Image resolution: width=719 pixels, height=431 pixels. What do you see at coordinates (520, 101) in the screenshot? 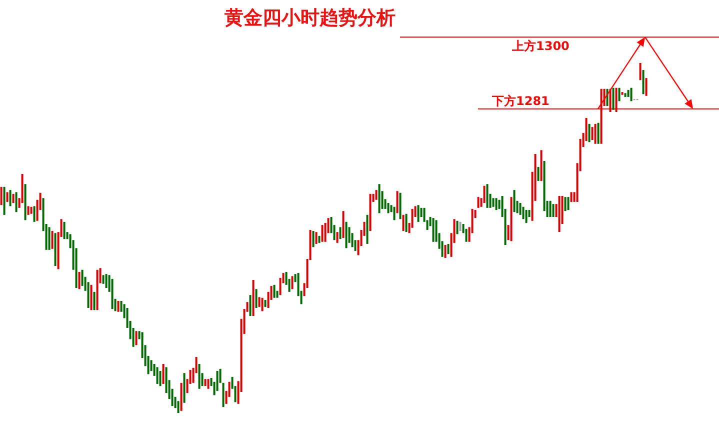
I see `ref-line-label: 下方1281` at bounding box center [520, 101].